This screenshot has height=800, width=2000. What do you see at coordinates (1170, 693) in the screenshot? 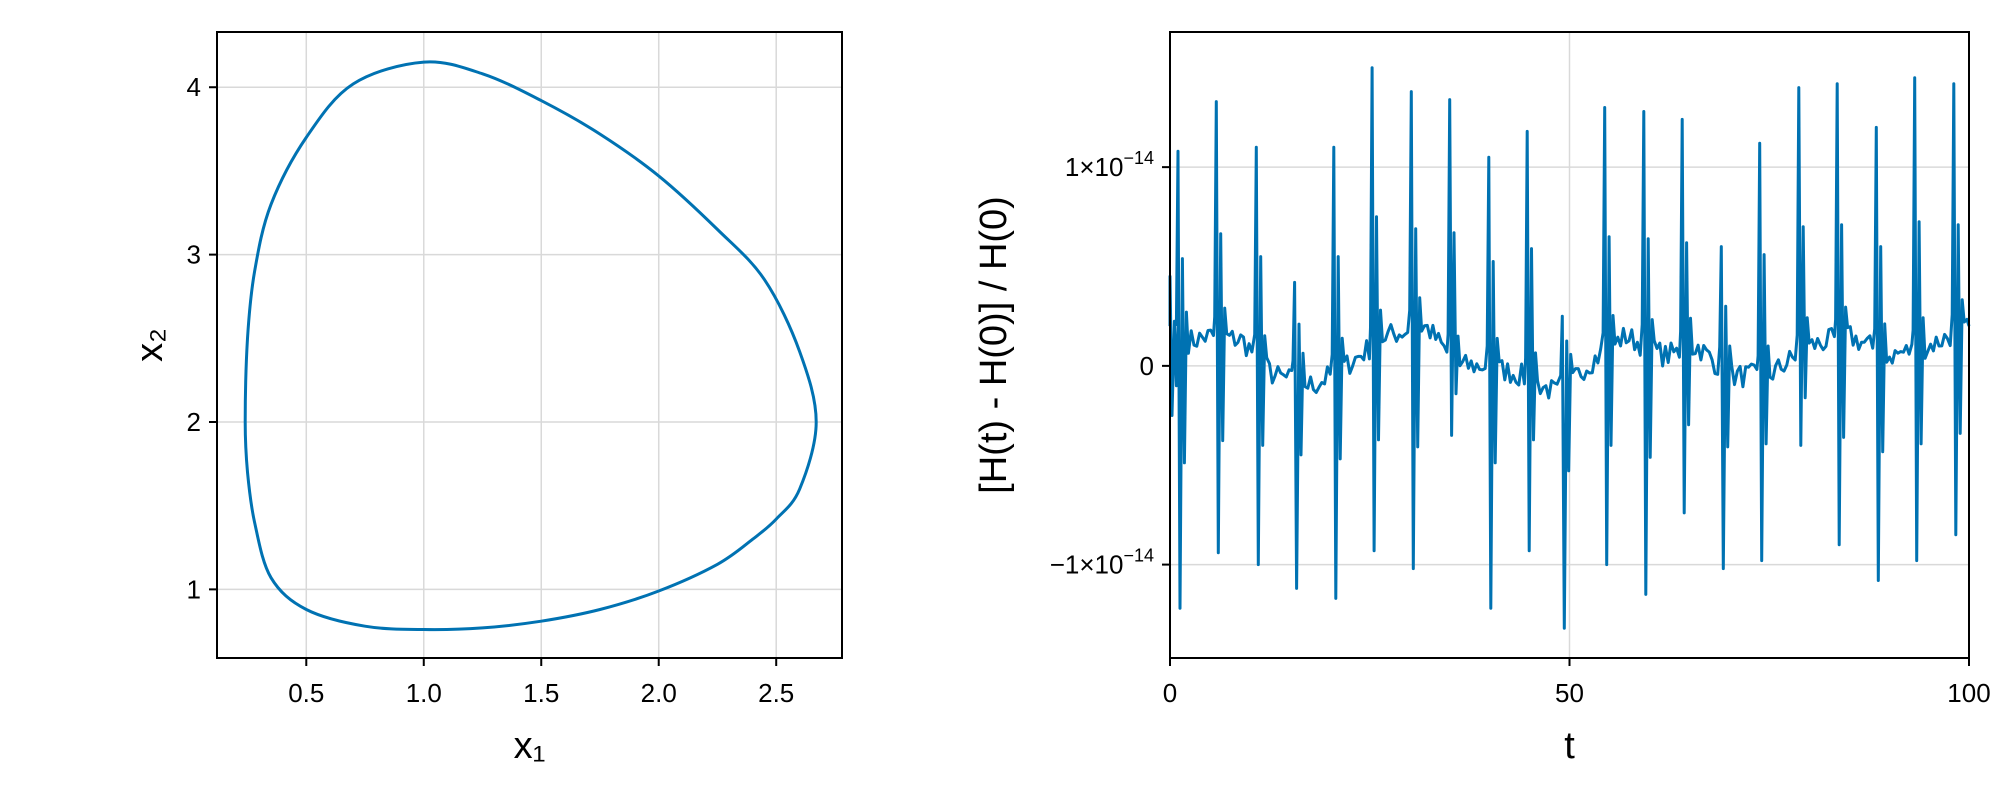
I see `p2-xtick-label: 0` at bounding box center [1170, 693].